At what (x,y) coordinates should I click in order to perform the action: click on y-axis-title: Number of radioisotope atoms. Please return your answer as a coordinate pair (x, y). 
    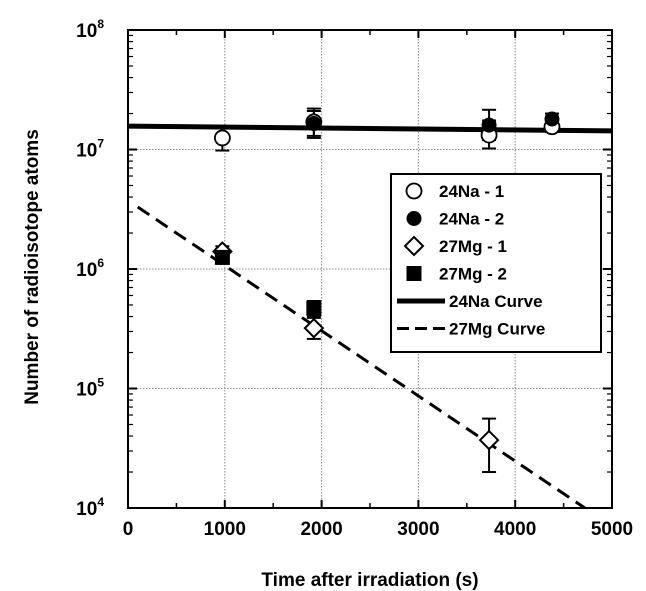
    Looking at the image, I should click on (32, 267).